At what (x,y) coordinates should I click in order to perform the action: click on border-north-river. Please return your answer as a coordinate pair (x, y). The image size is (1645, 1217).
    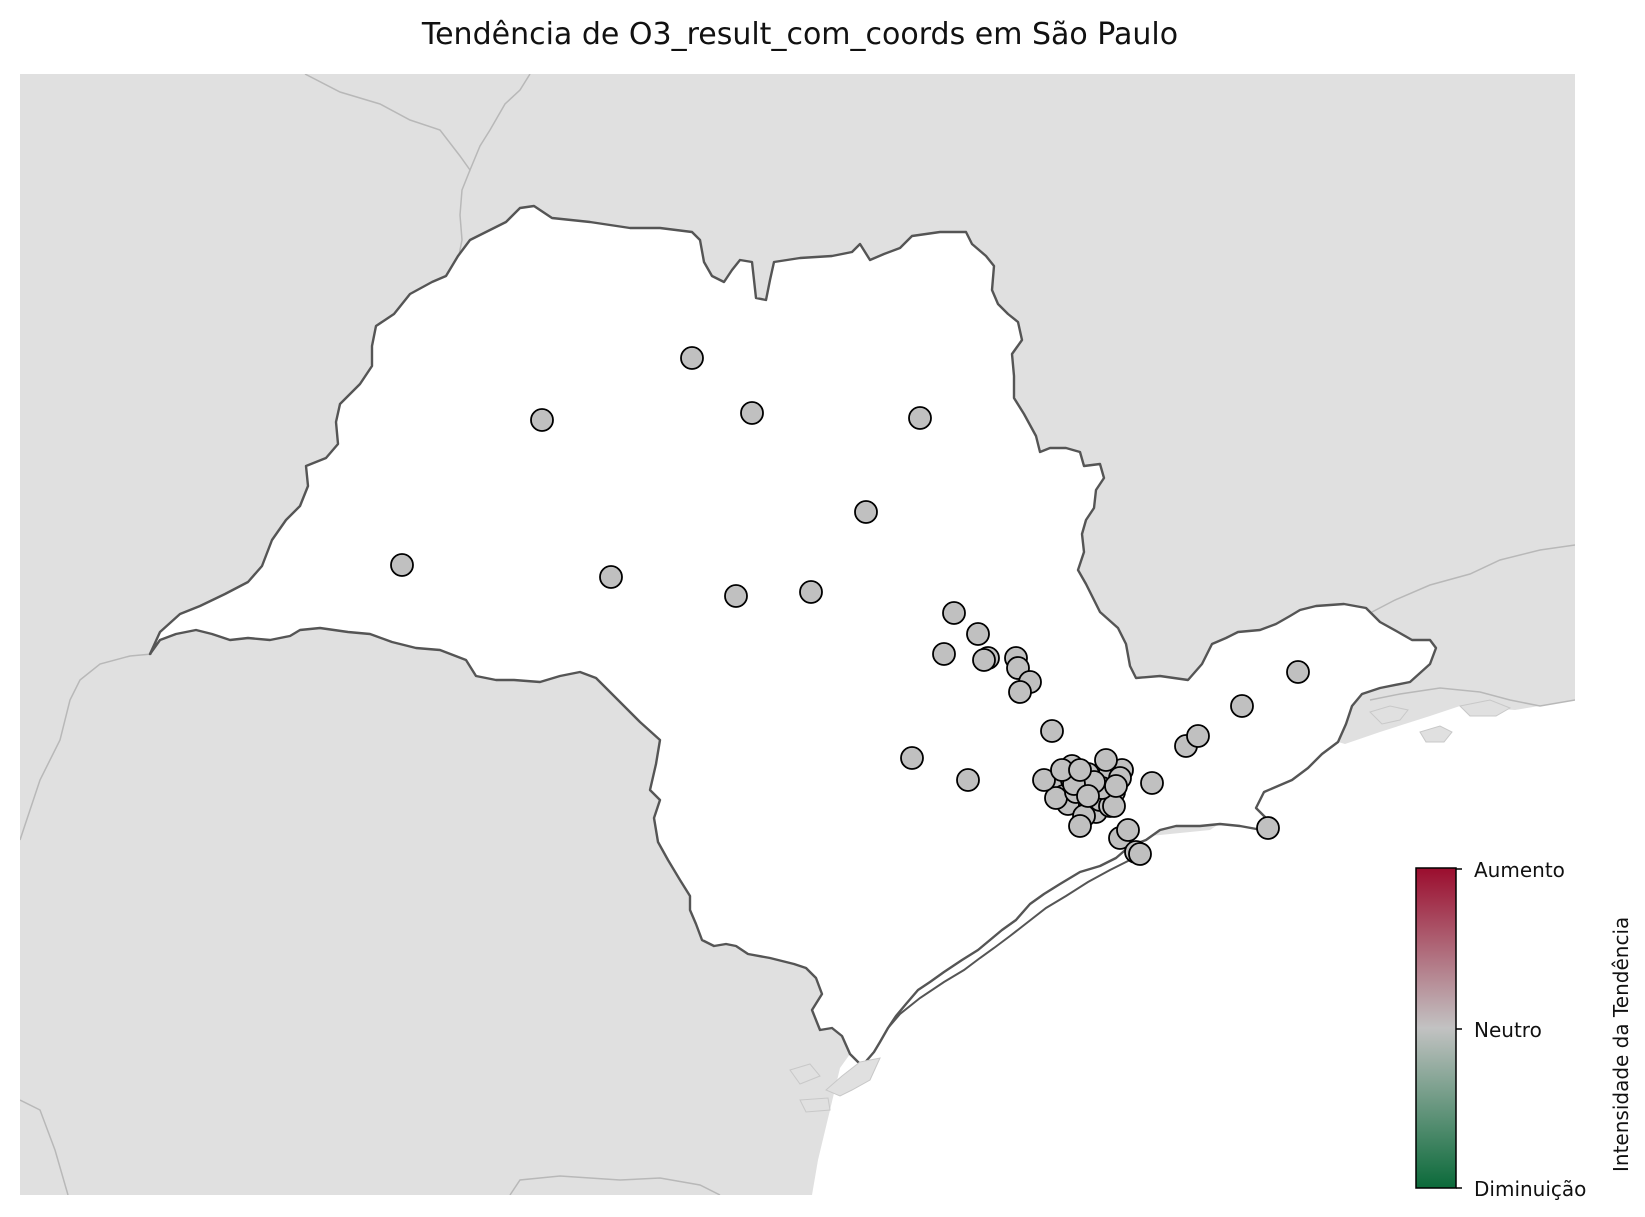
    Looking at the image, I should click on (464, 215).